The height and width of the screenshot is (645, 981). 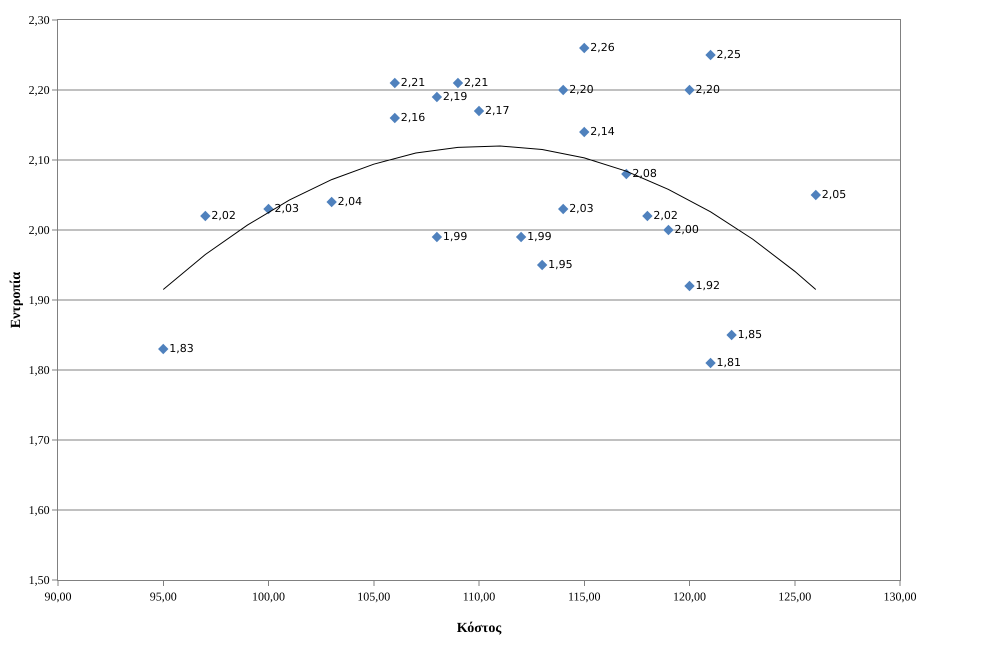 I want to click on y-tick-label: 1,60, so click(x=39, y=510).